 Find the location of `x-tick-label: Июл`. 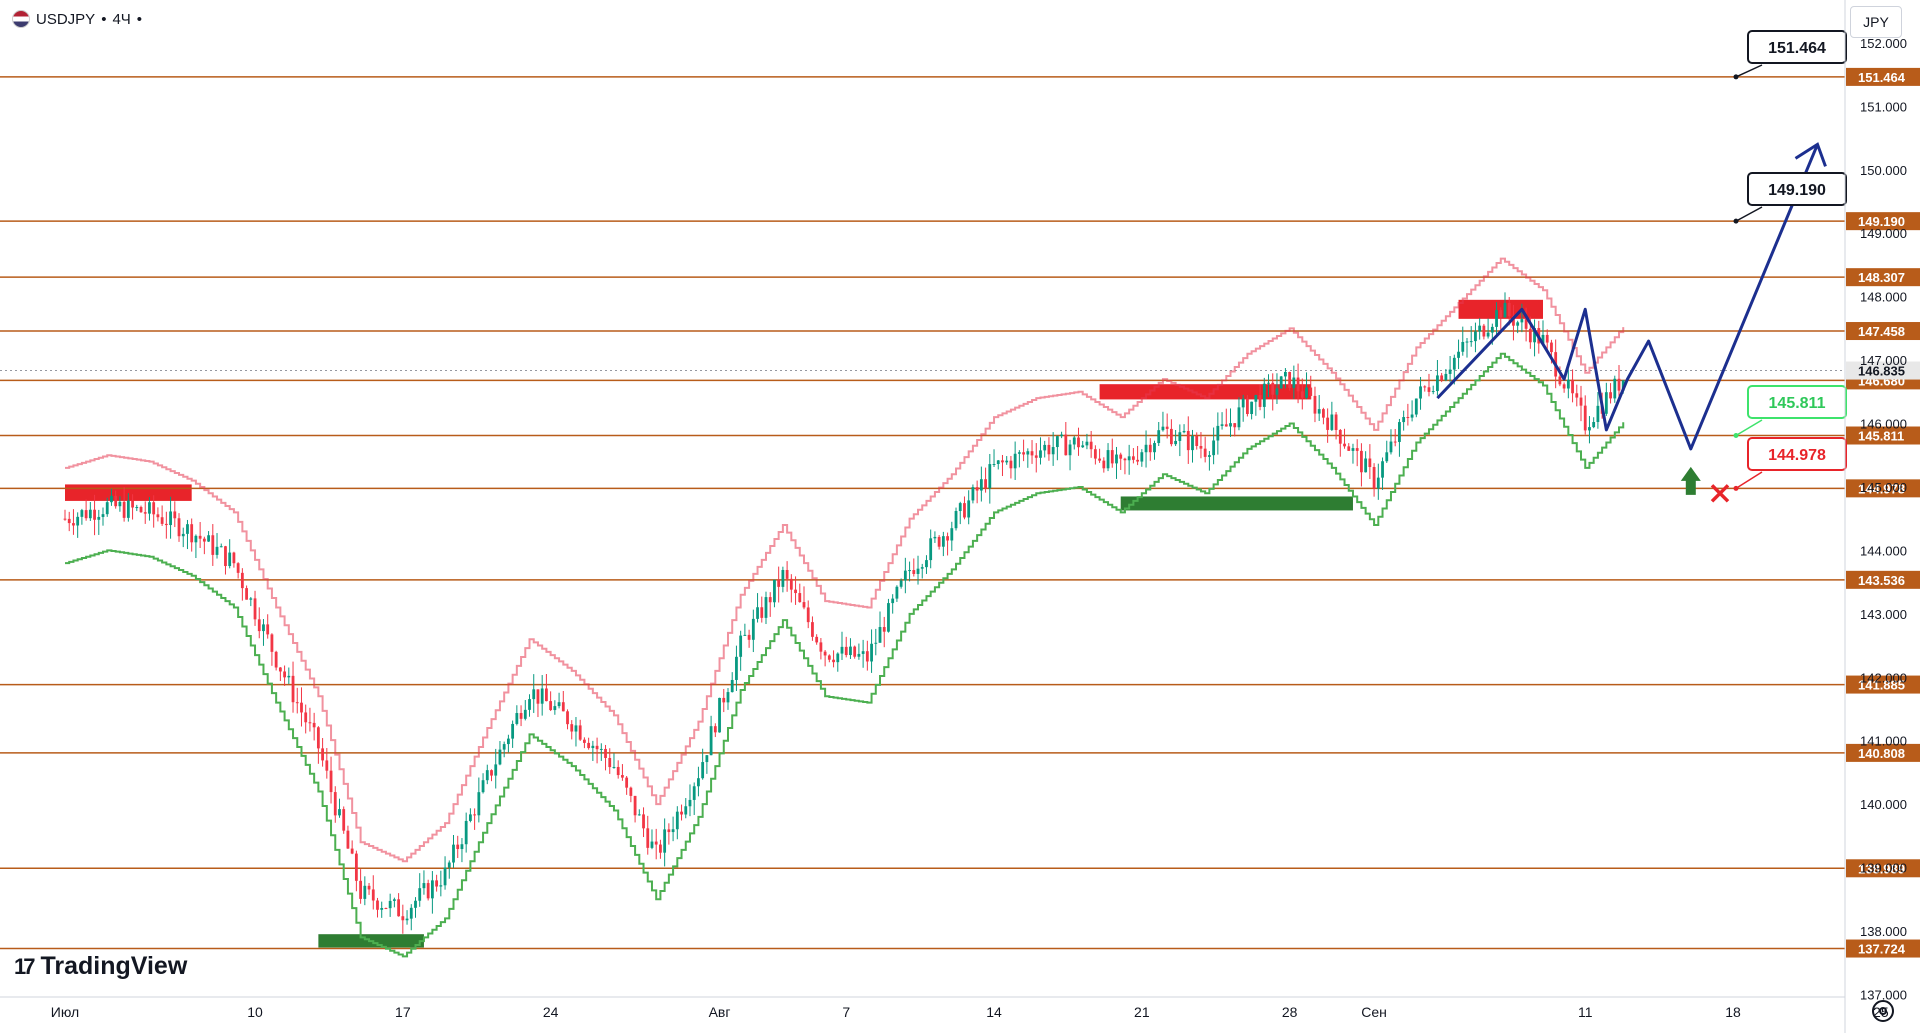

x-tick-label: Июл is located at coordinates (65, 1012).